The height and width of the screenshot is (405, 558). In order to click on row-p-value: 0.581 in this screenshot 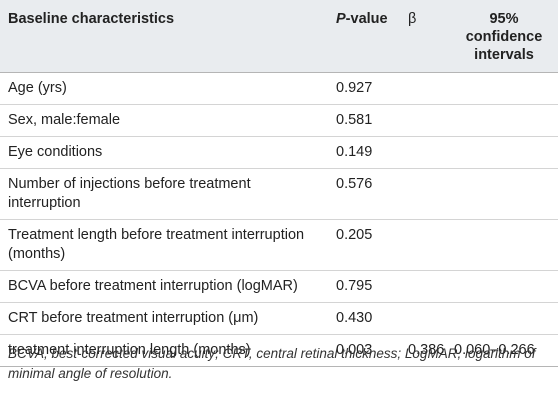, I will do `click(366, 120)`.